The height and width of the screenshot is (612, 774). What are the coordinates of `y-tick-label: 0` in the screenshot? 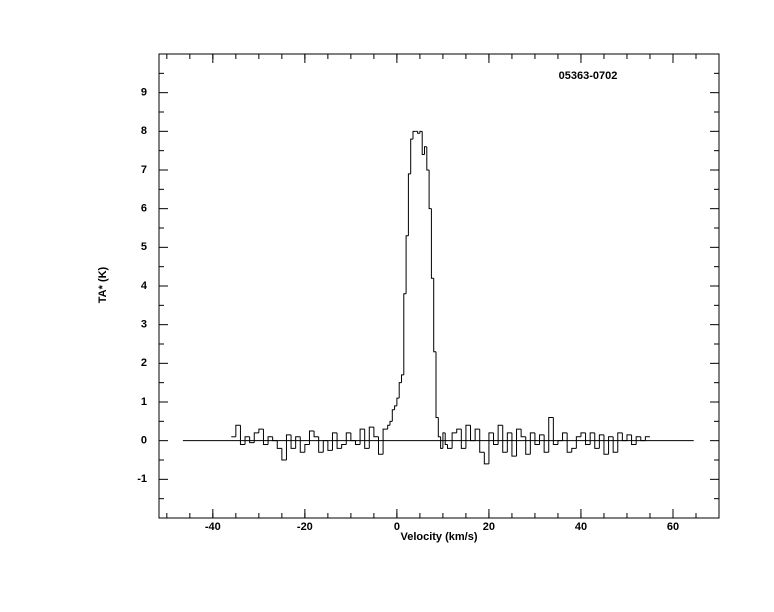 It's located at (144, 441).